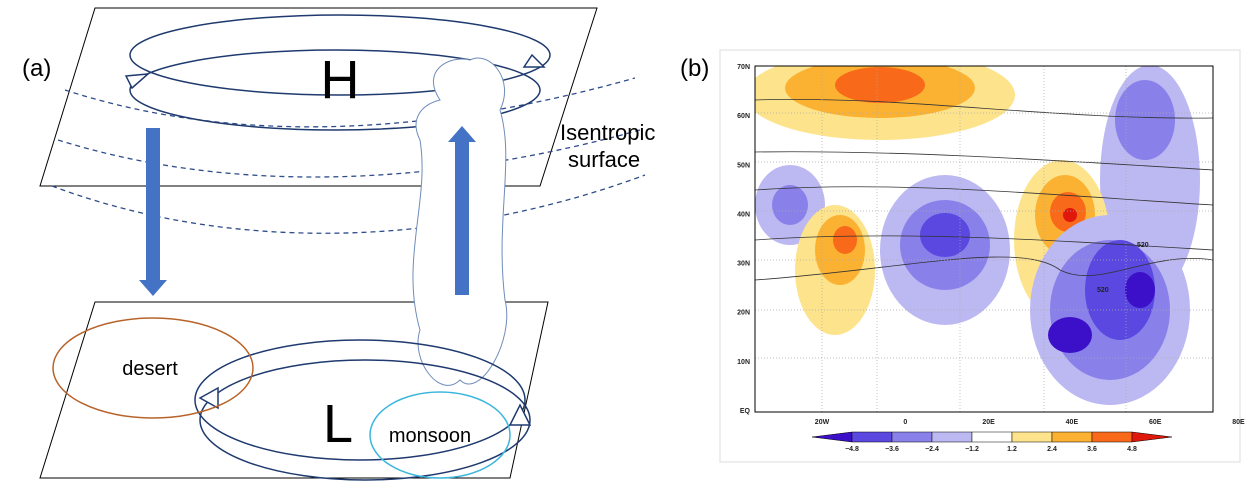 Image resolution: width=1251 pixels, height=494 pixels. Describe the element at coordinates (743, 165) in the screenshot. I see `lat-label: 50N` at that location.